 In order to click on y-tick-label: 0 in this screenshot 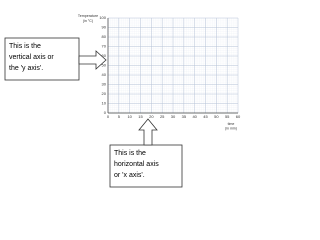, I will do `click(105, 112)`.